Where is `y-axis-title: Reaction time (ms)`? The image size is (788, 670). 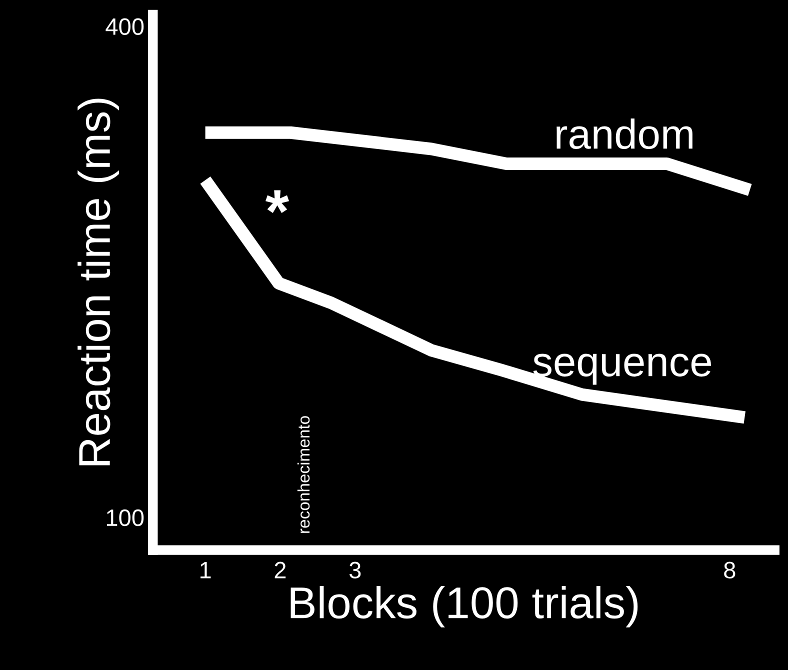
y-axis-title: Reaction time (ms) is located at coordinates (99, 282).